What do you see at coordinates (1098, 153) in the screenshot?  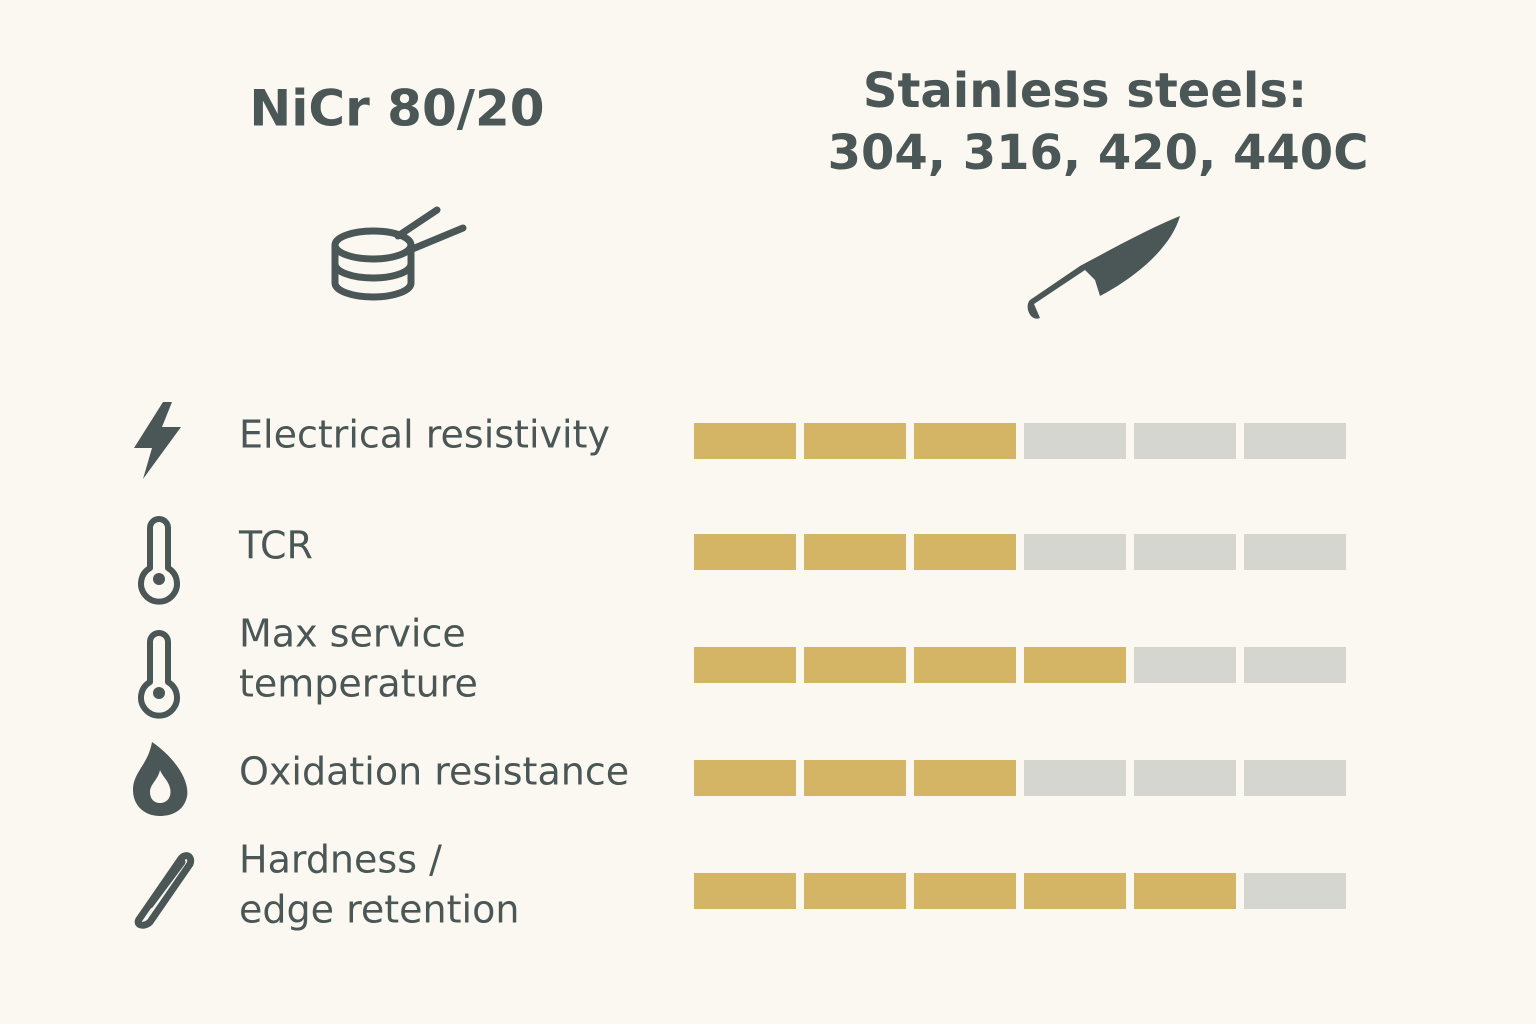 I see `right-title: 304, 316, 420, 440C` at bounding box center [1098, 153].